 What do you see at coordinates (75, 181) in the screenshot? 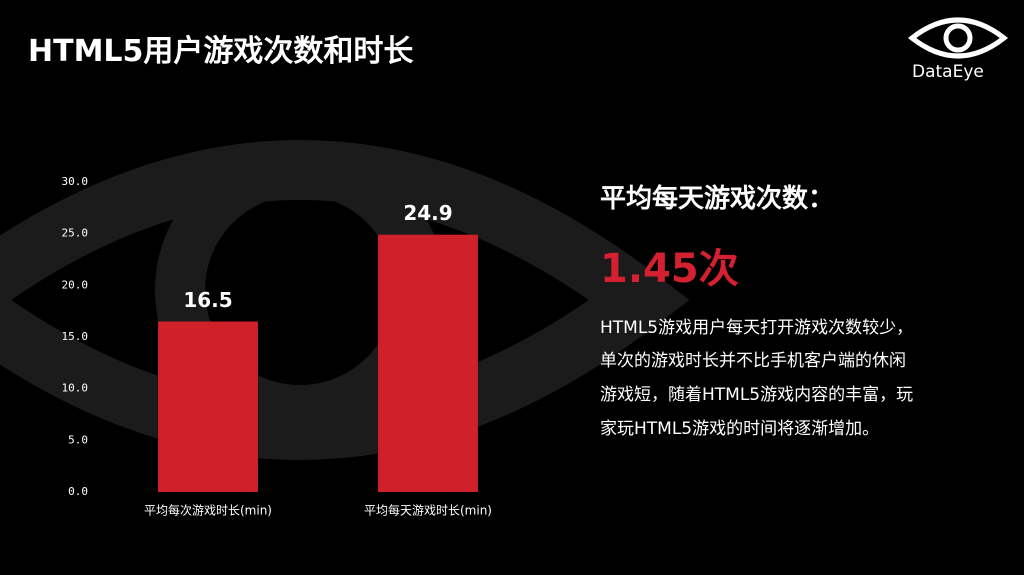
I see `y-tick-label: 30.0` at bounding box center [75, 181].